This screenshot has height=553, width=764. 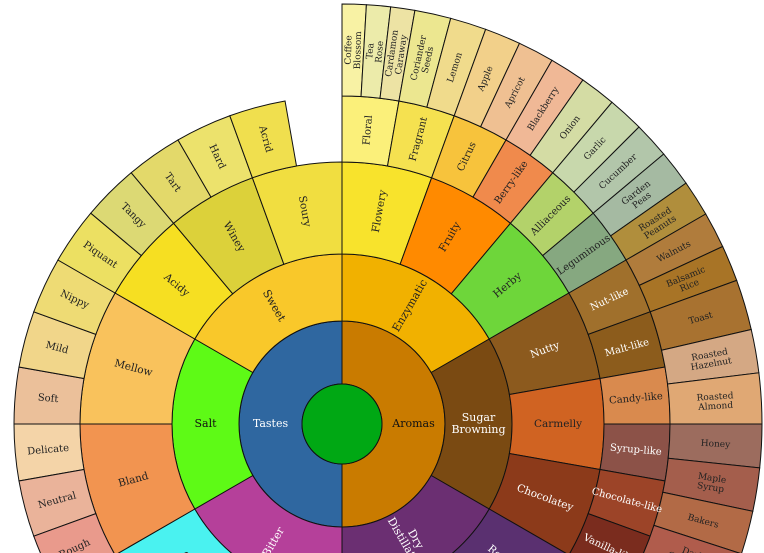 What do you see at coordinates (510, 530) in the screenshot?
I see `segment-resinous` at bounding box center [510, 530].